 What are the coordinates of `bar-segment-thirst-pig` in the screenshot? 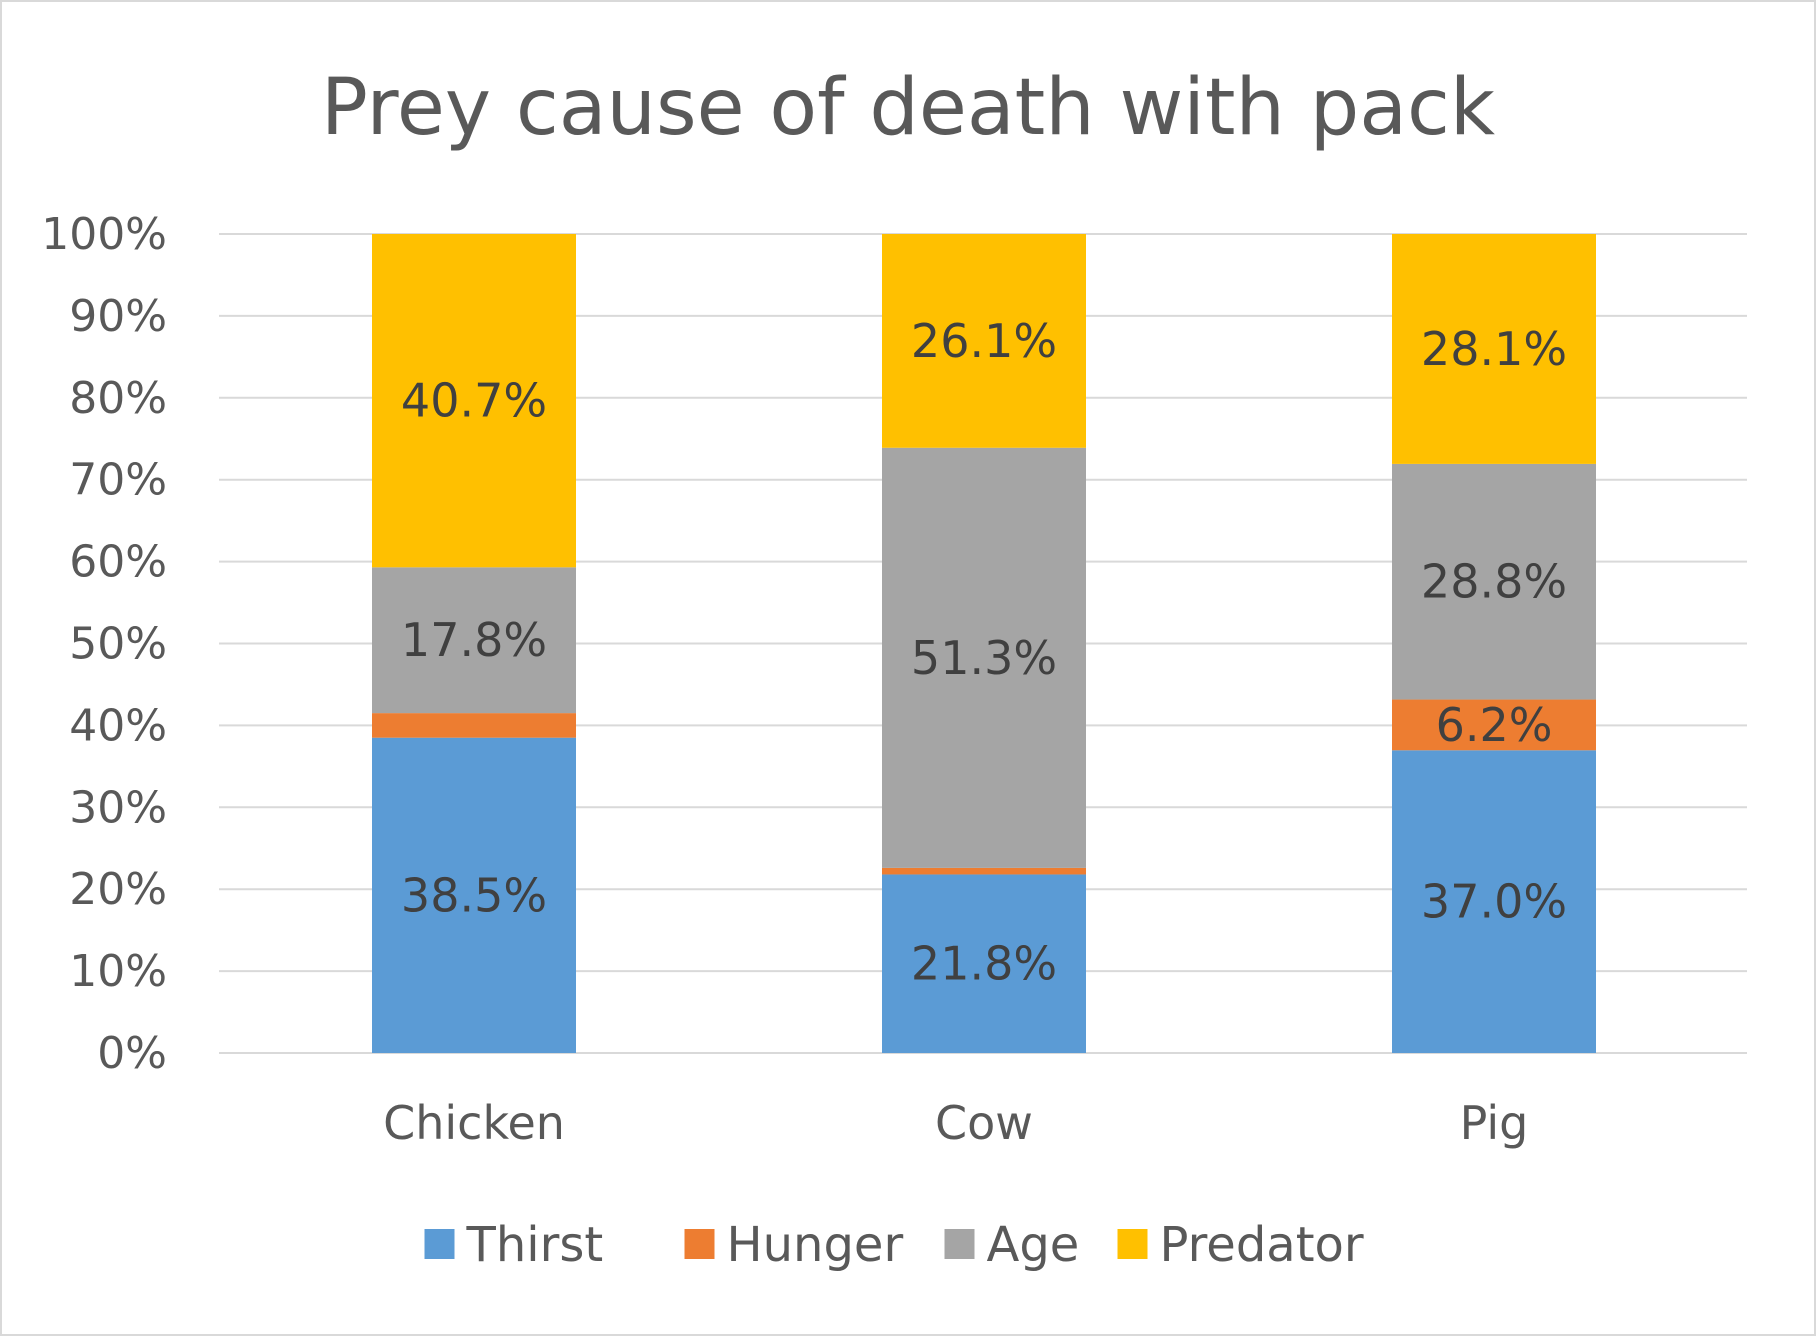 It's located at (1494, 901).